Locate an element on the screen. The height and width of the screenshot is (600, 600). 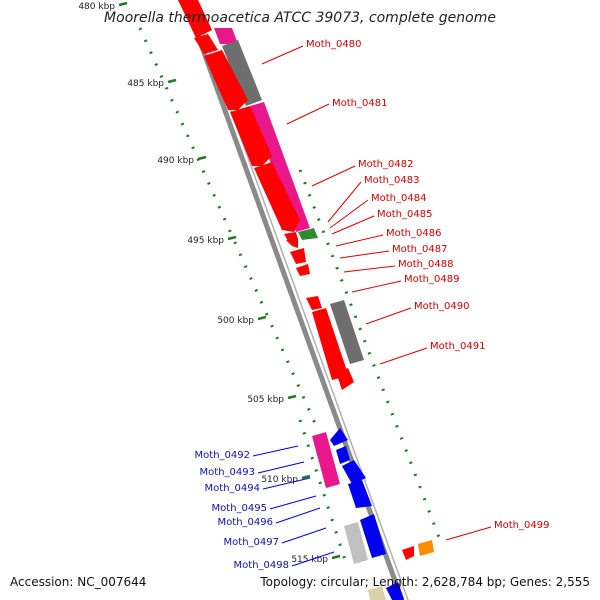
scale-tick-label: 500 kbp is located at coordinates (235, 321).